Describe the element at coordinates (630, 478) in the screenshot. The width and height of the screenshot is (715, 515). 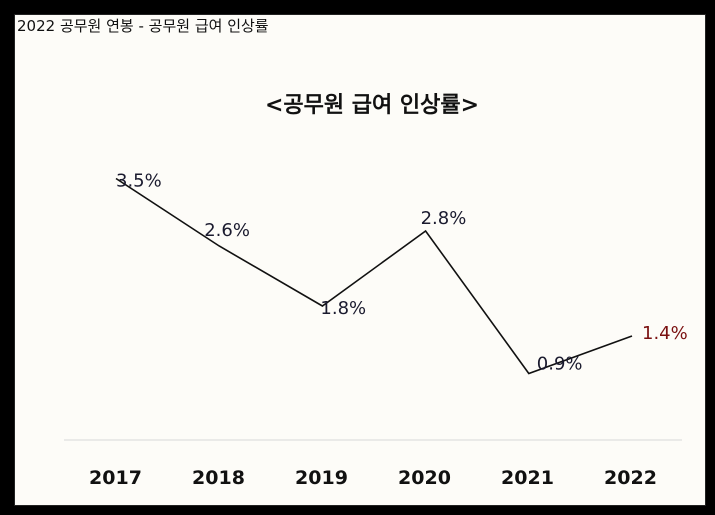
I see `x-tick-label: 2022` at that location.